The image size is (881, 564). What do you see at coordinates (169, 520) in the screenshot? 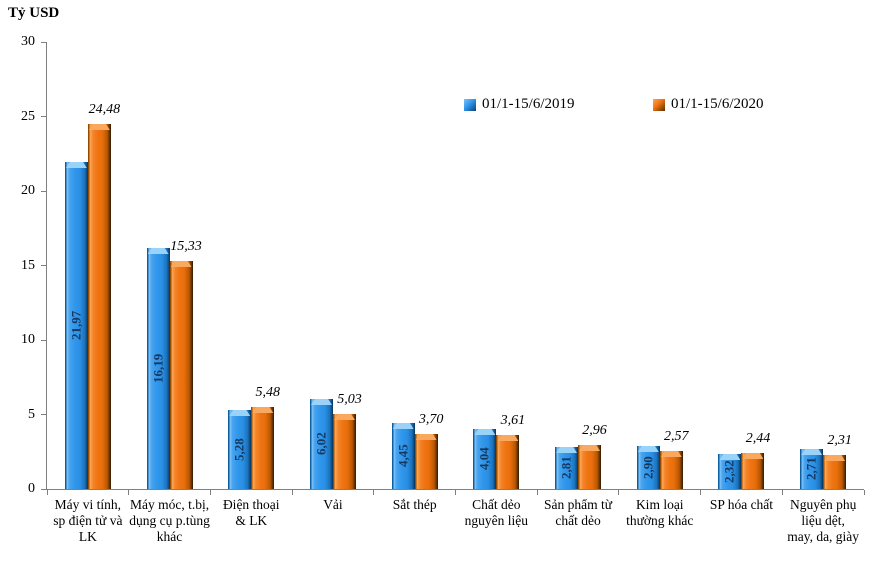
I see `category-label: Máy móc, t.bị, dụng cụ p.tùng khác` at bounding box center [169, 520].